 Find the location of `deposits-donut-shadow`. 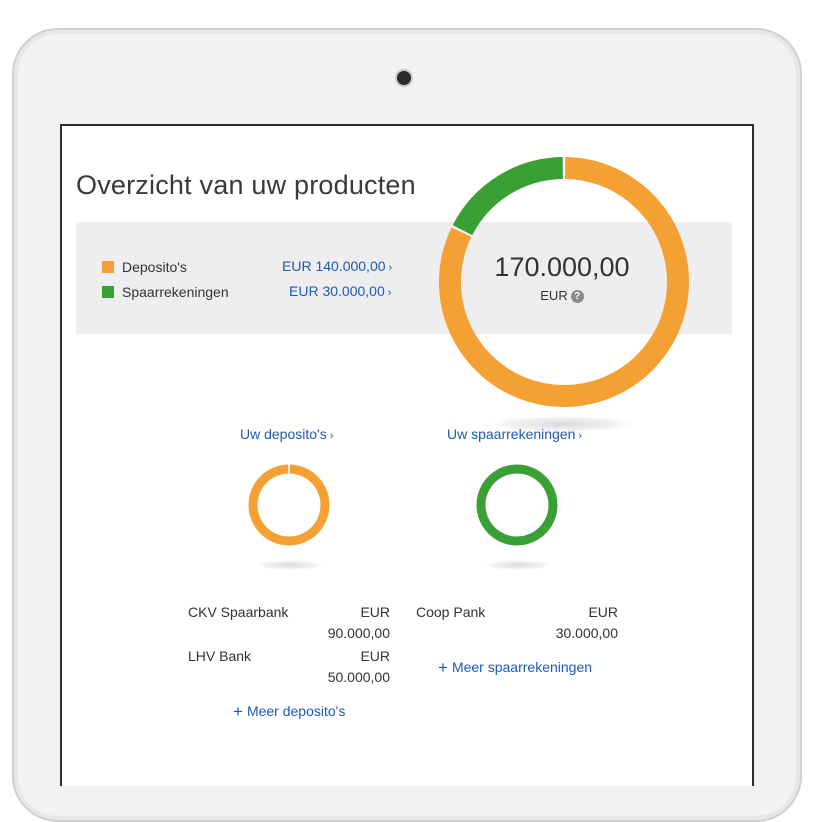

deposits-donut-shadow is located at coordinates (290, 565).